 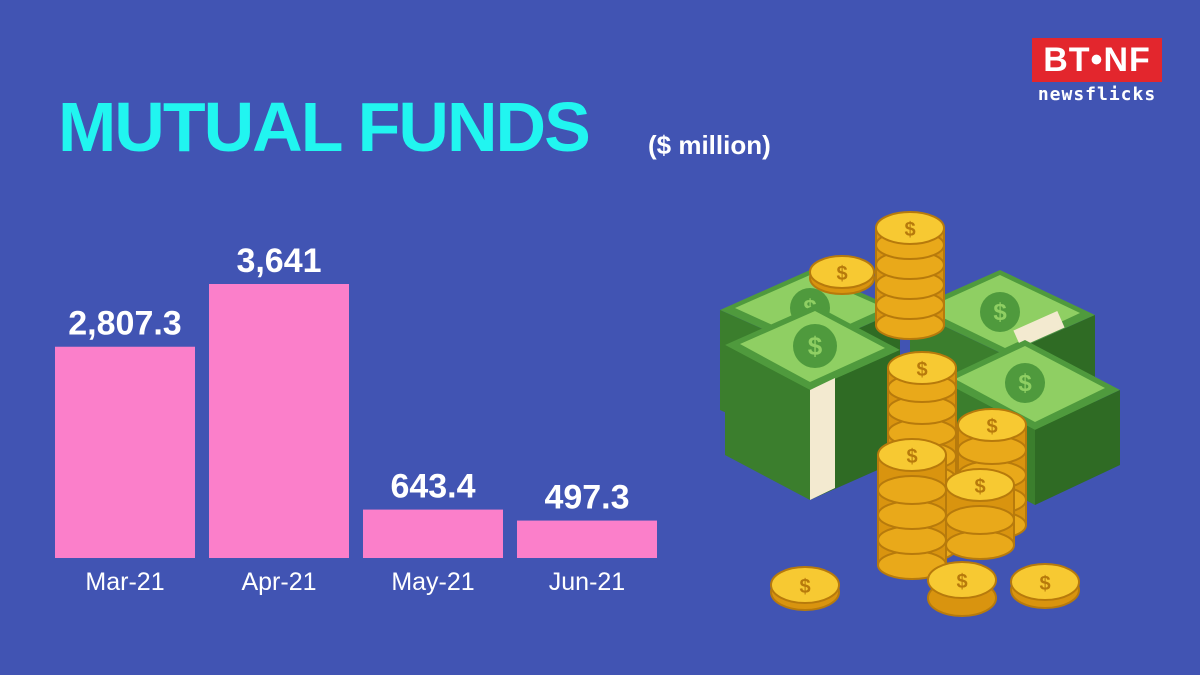 I want to click on chart-title: MUTUAL FUNDS, so click(x=324, y=127).